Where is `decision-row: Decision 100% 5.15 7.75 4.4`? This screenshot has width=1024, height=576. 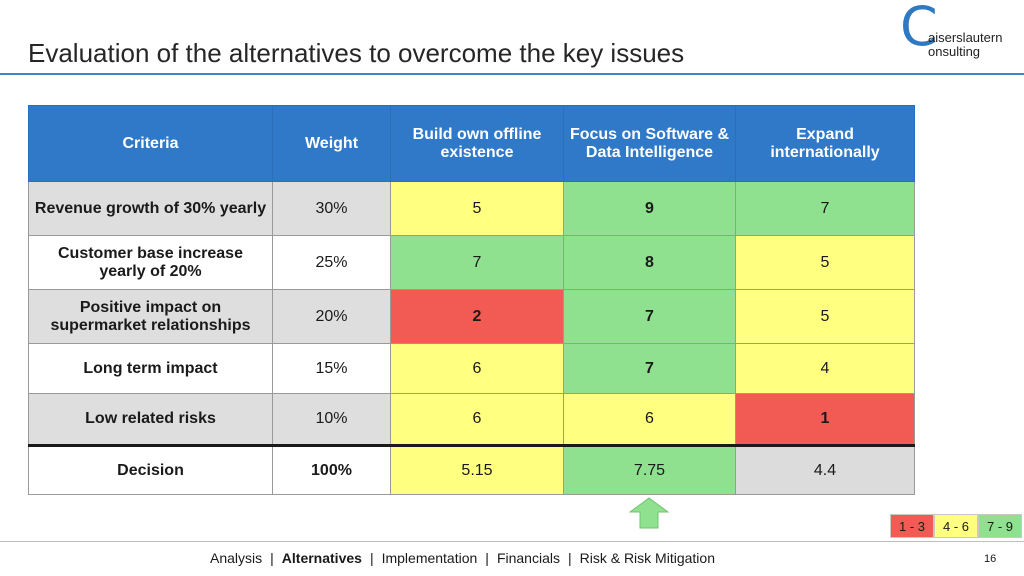 decision-row: Decision 100% 5.15 7.75 4.4 is located at coordinates (471, 469).